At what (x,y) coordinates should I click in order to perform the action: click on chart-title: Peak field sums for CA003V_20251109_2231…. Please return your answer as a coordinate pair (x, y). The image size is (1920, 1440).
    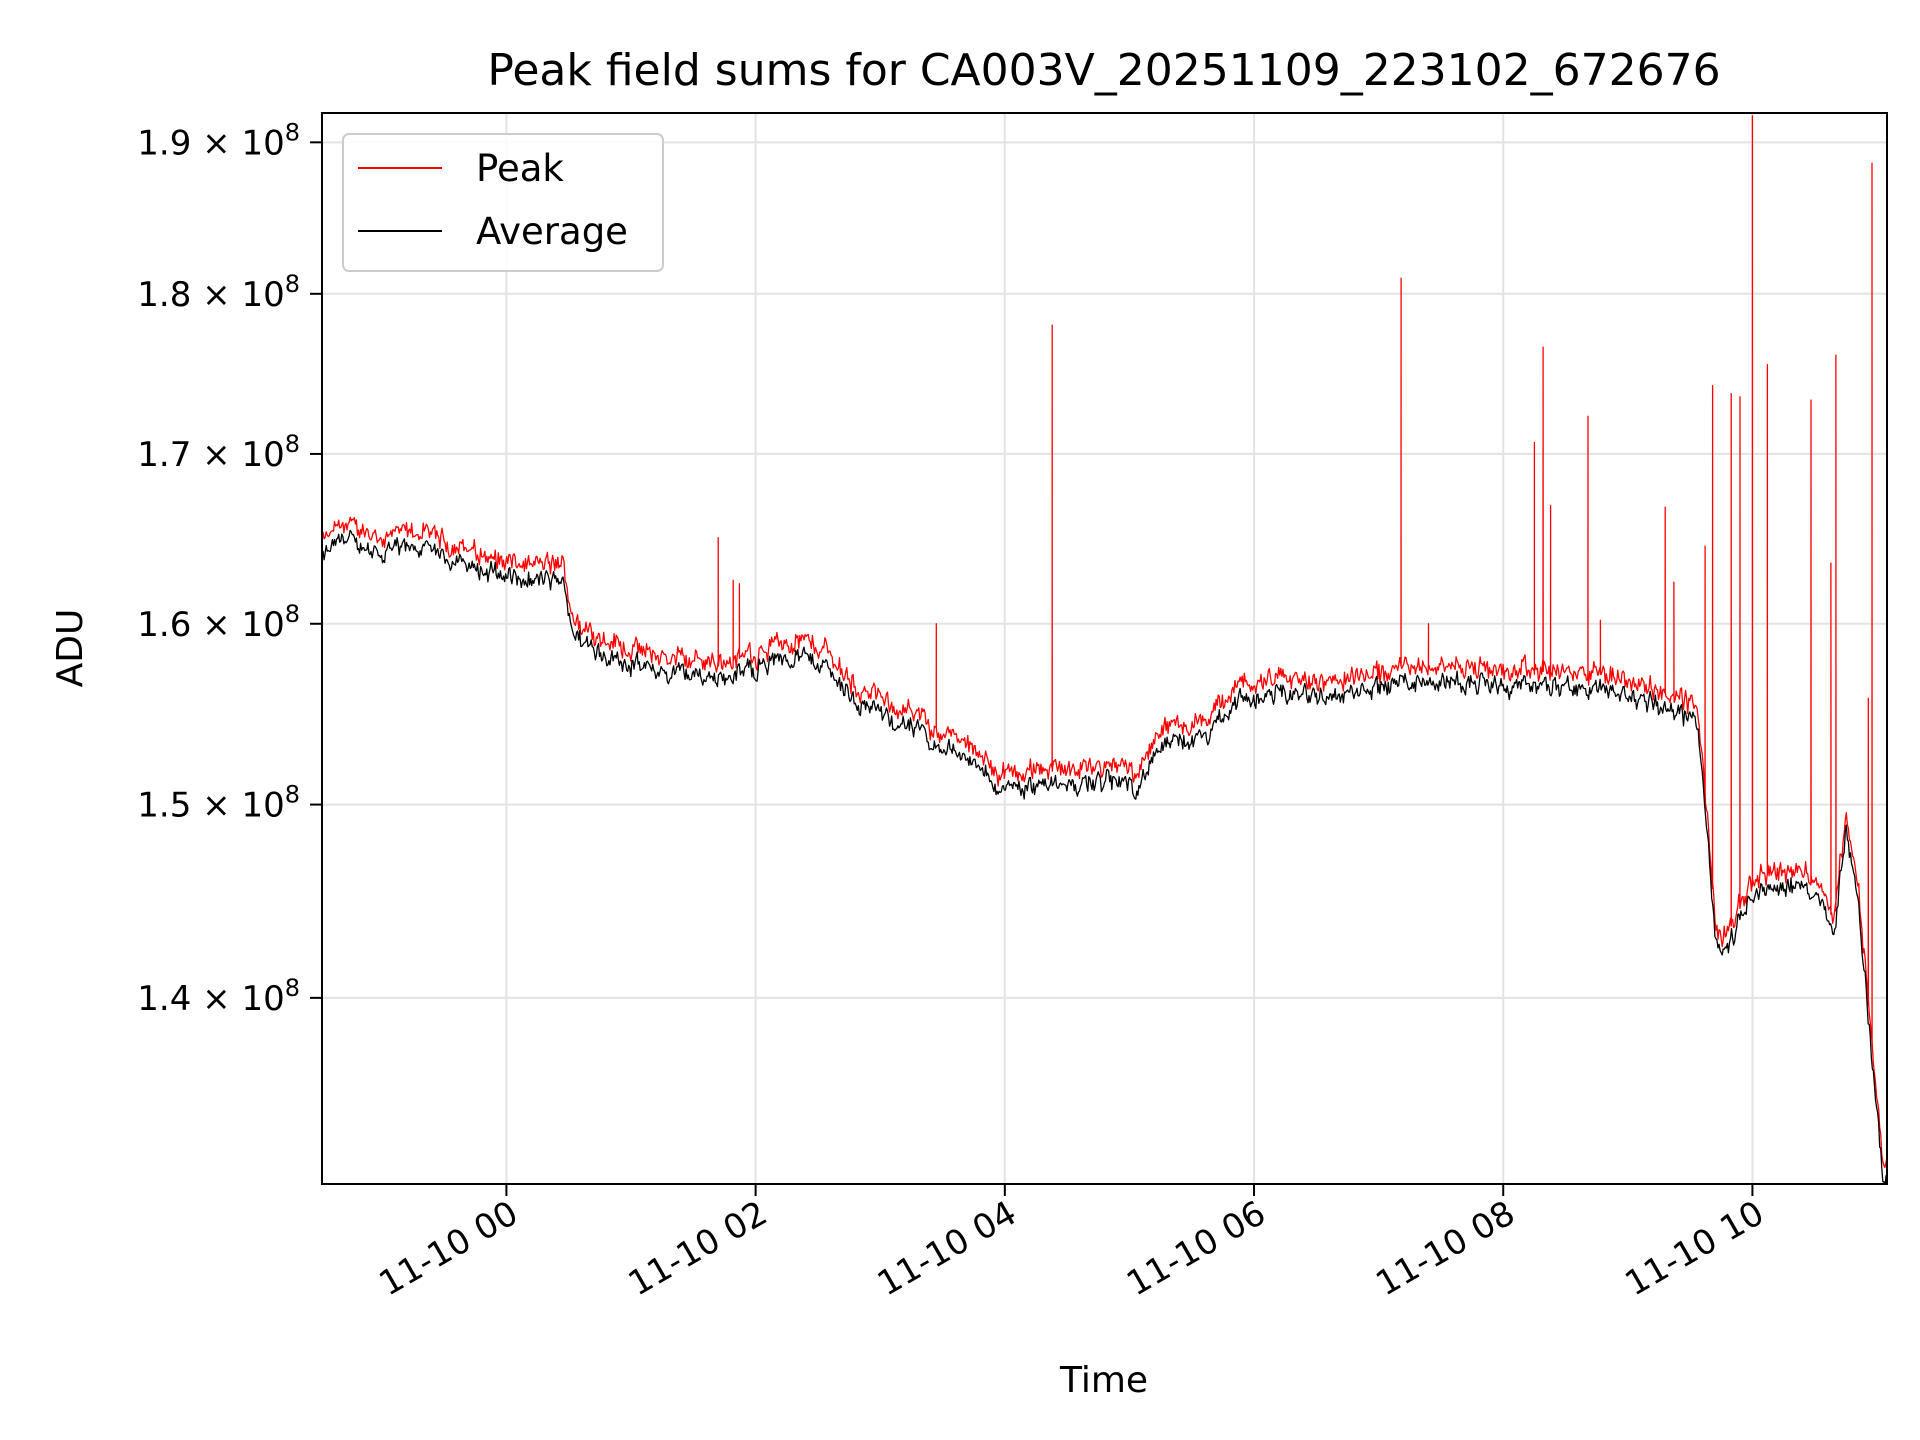
    Looking at the image, I should click on (1103, 70).